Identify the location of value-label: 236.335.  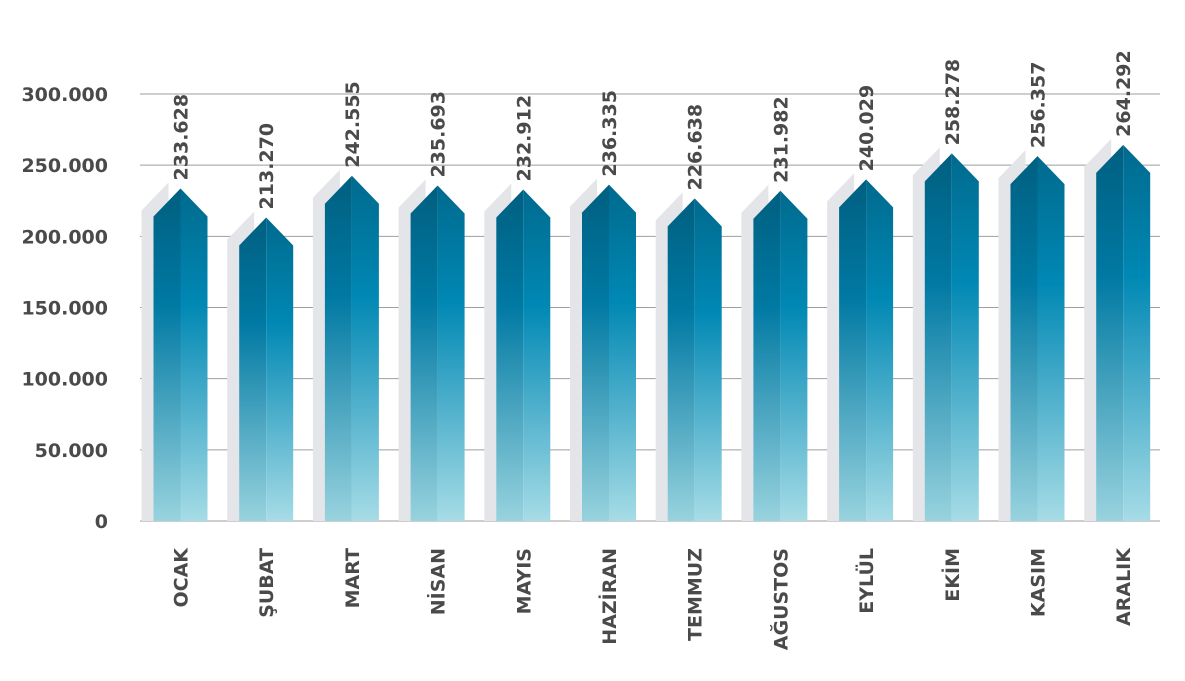
(610, 133).